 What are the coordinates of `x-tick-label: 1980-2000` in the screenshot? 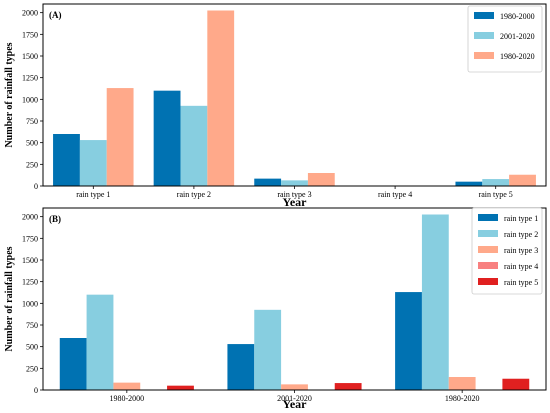 It's located at (126, 398).